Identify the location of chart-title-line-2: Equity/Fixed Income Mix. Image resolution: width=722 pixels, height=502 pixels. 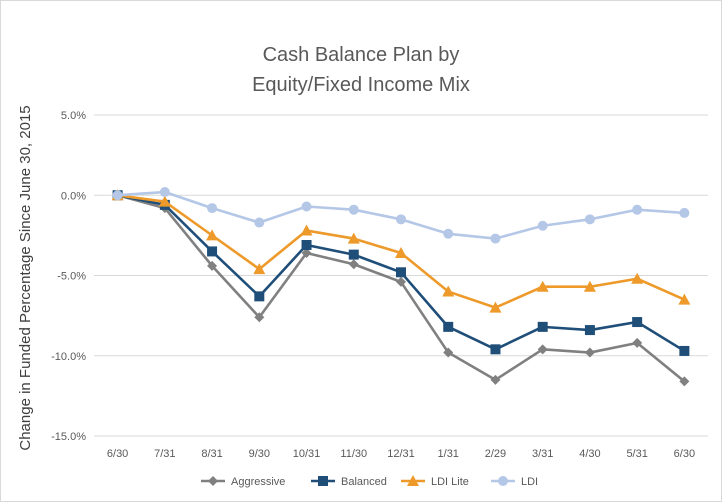
(361, 85).